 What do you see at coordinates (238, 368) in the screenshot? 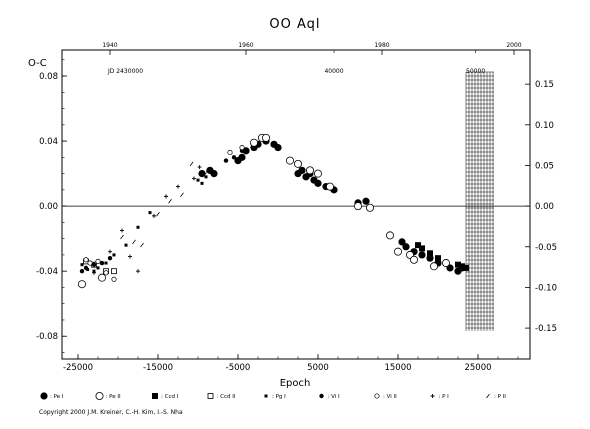
I see `x-tick-label: -5000` at bounding box center [238, 368].